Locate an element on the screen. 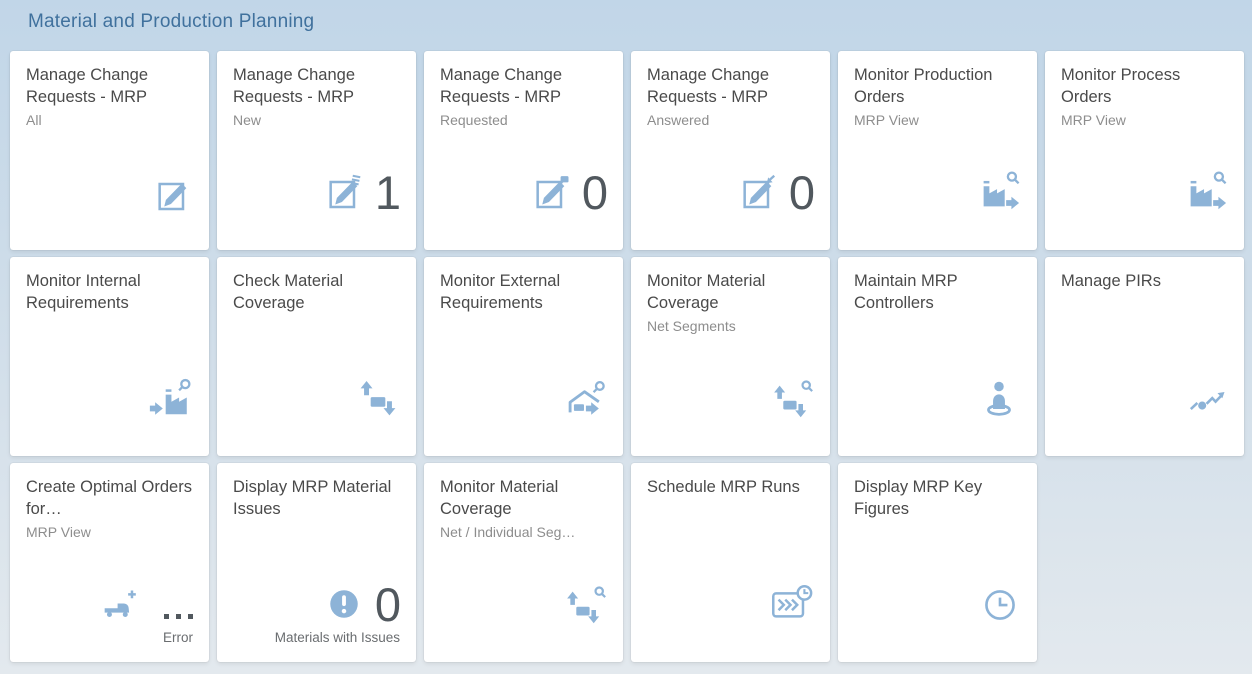 The height and width of the screenshot is (674, 1252). edit-answered-icon is located at coordinates (758, 192).